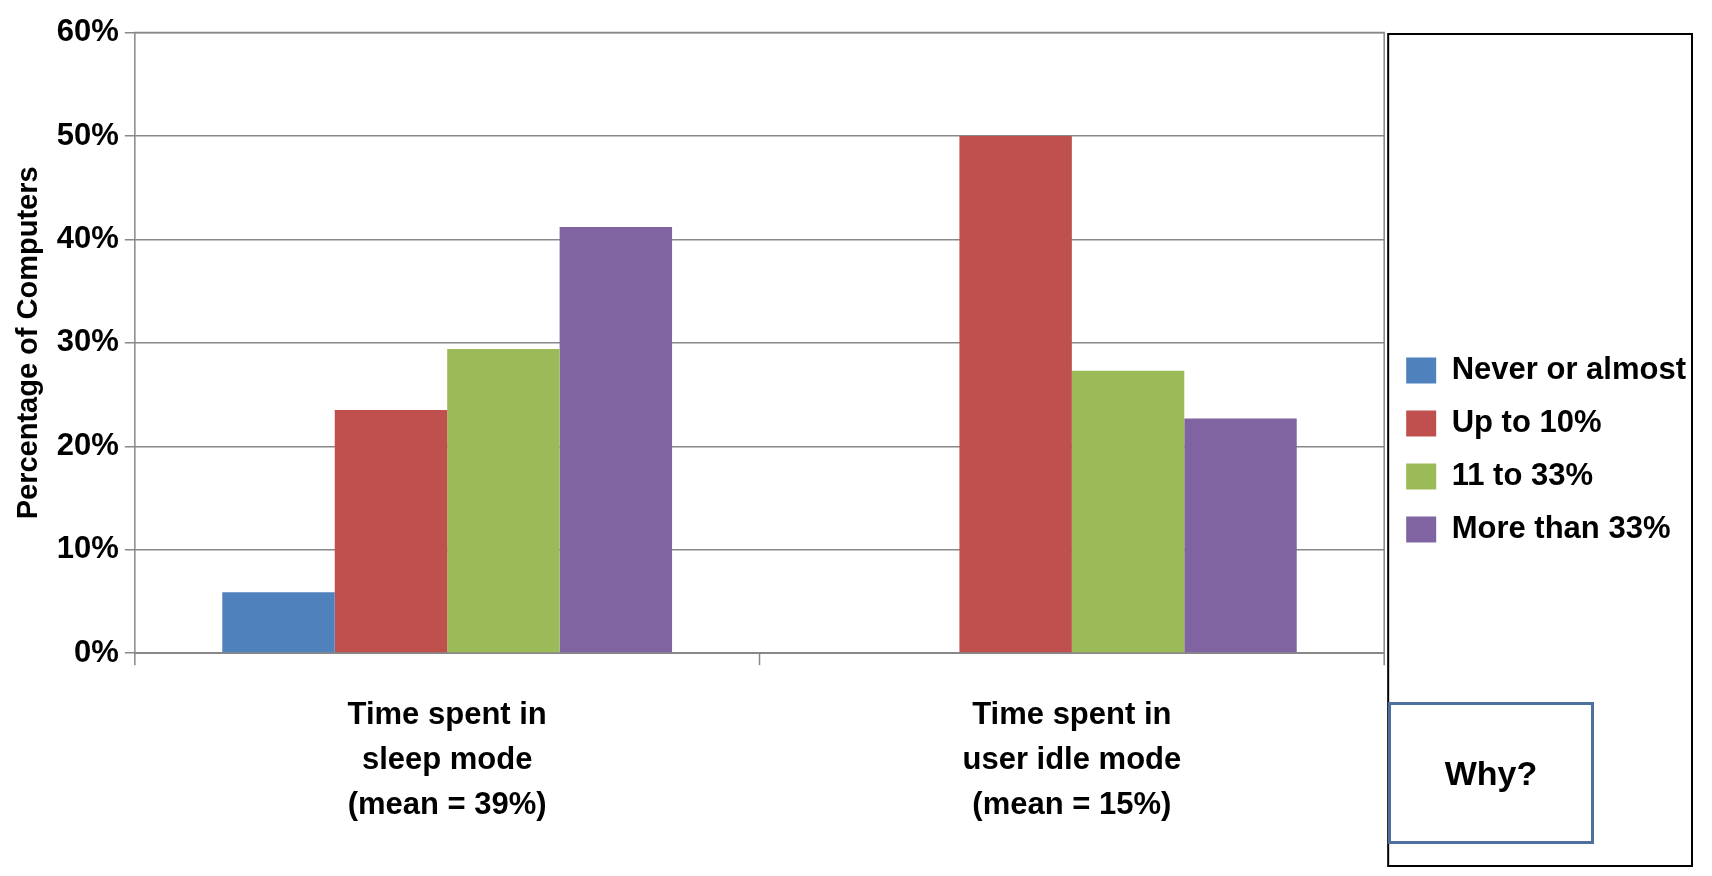  What do you see at coordinates (87, 548) in the screenshot?
I see `y-tick-label: 10%` at bounding box center [87, 548].